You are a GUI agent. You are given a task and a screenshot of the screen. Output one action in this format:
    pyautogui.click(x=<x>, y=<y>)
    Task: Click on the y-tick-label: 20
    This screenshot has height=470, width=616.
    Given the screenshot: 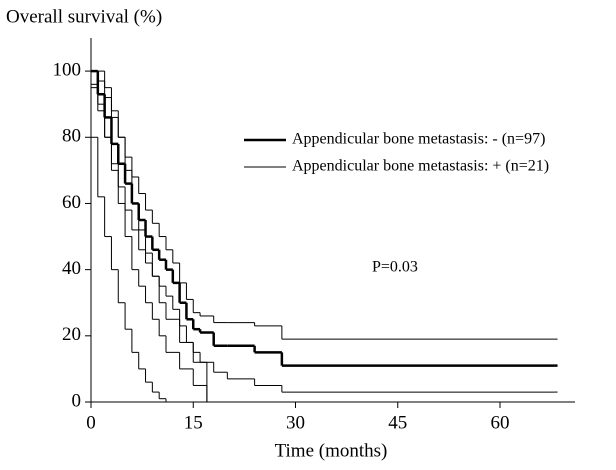 What is the action you would take?
    pyautogui.click(x=71, y=334)
    